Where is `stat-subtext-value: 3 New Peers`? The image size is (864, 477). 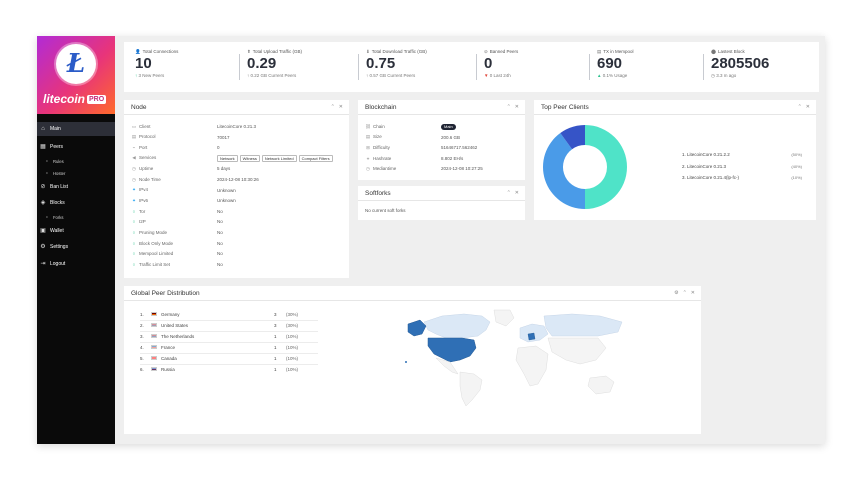 stat-subtext-value: 3 New Peers is located at coordinates (151, 75).